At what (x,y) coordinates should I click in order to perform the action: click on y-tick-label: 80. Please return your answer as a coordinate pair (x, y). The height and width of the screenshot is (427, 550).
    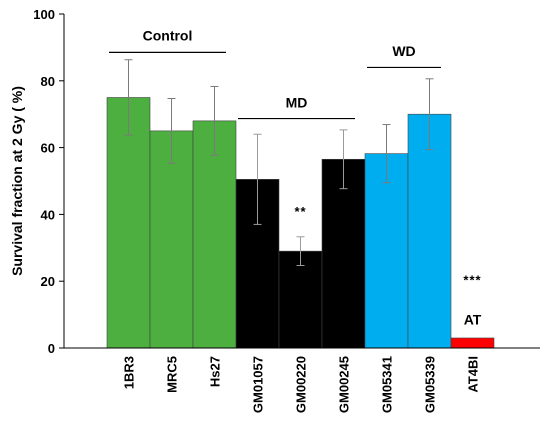
    Looking at the image, I should click on (48, 81).